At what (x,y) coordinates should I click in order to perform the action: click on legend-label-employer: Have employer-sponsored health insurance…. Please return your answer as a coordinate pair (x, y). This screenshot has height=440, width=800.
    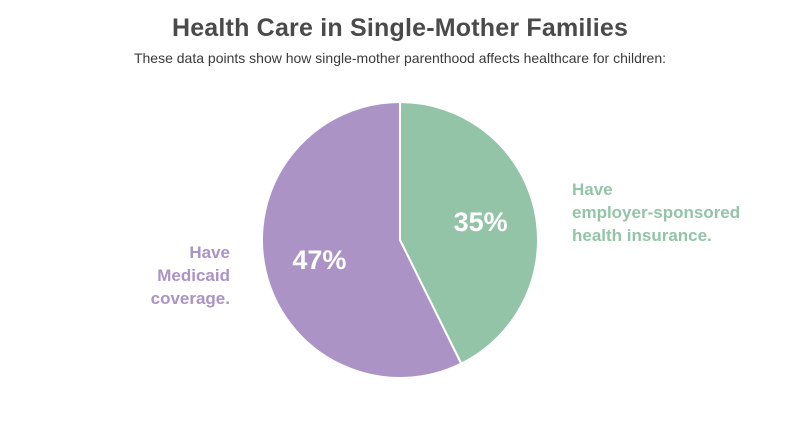
    Looking at the image, I should click on (682, 212).